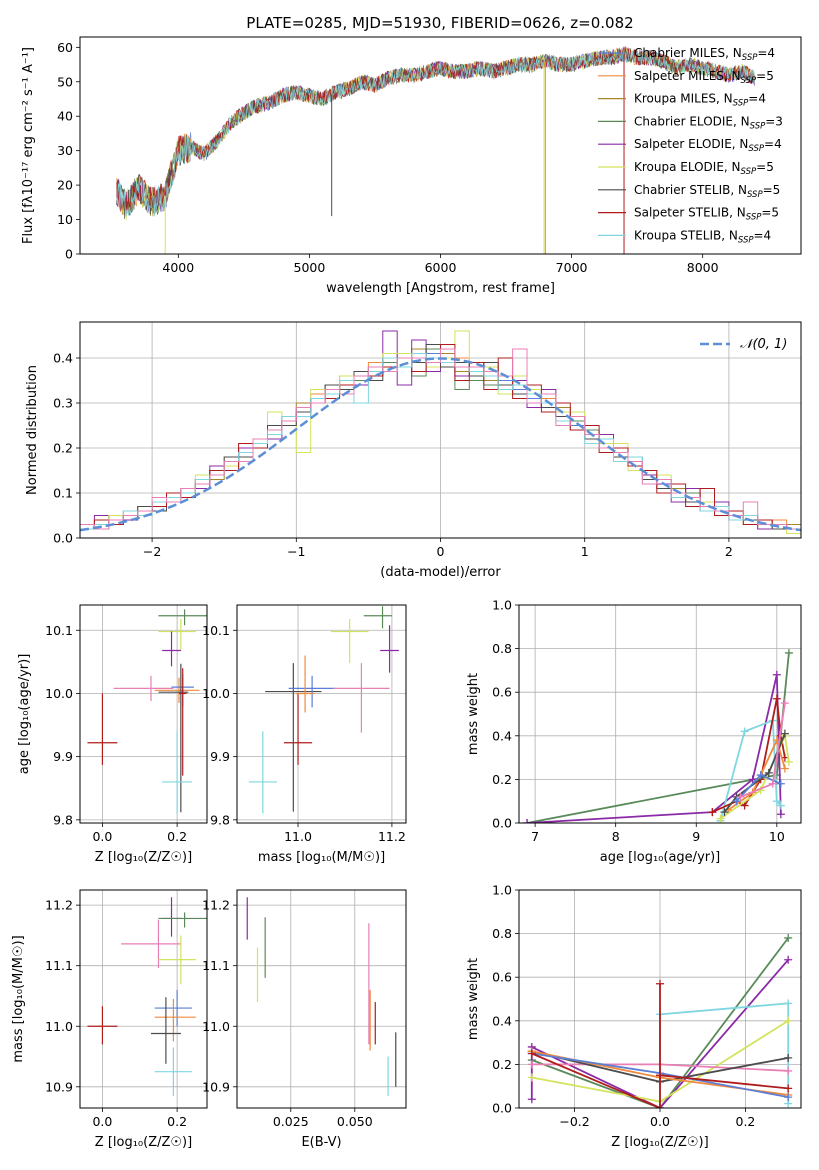 The image size is (819, 1170). What do you see at coordinates (59, 905) in the screenshot?
I see `y-tick-label: 11.2` at bounding box center [59, 905].